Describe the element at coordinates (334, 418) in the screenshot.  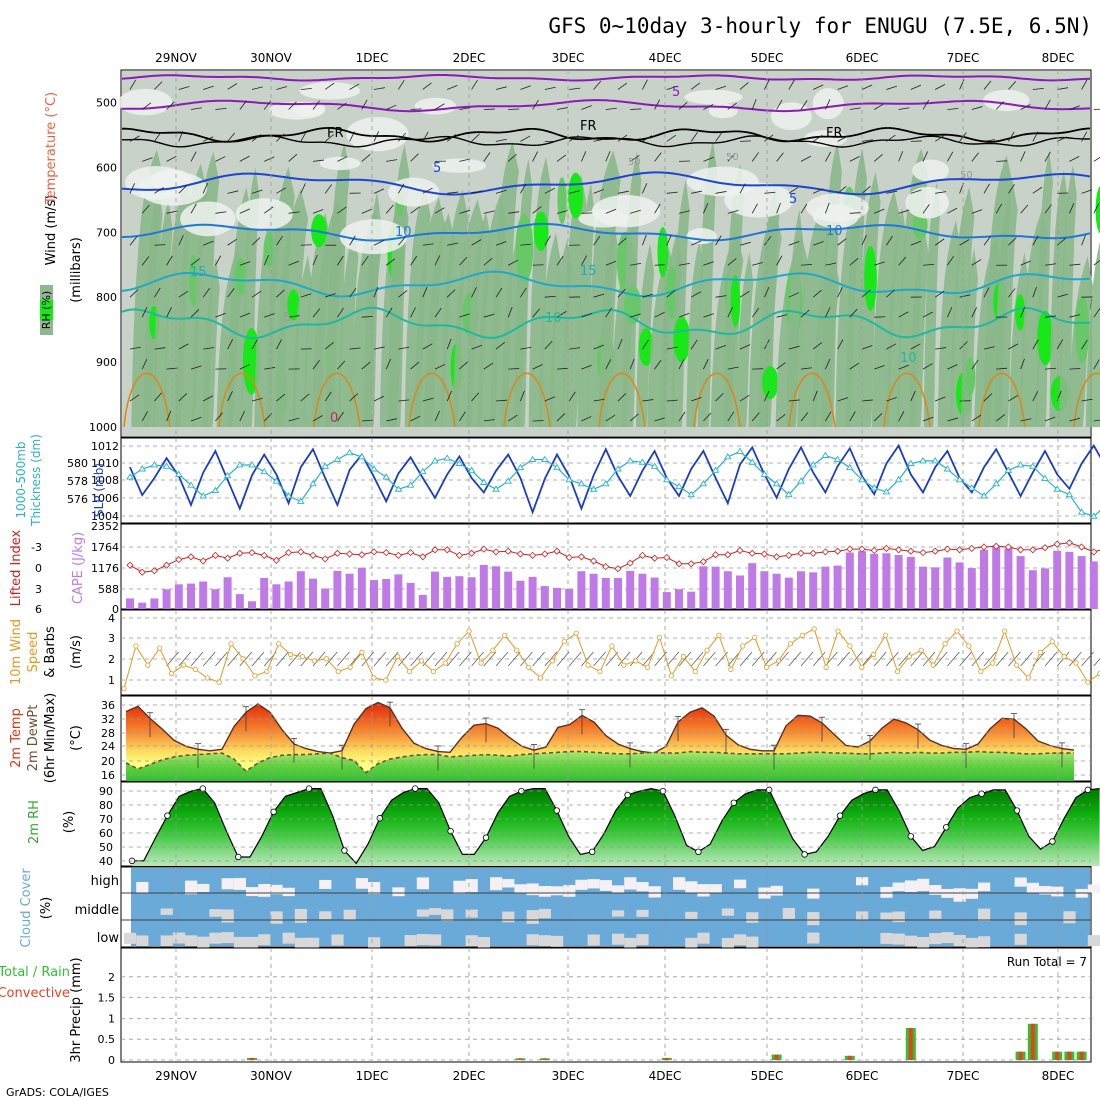
I see `contour-label-16: 0` at that location.